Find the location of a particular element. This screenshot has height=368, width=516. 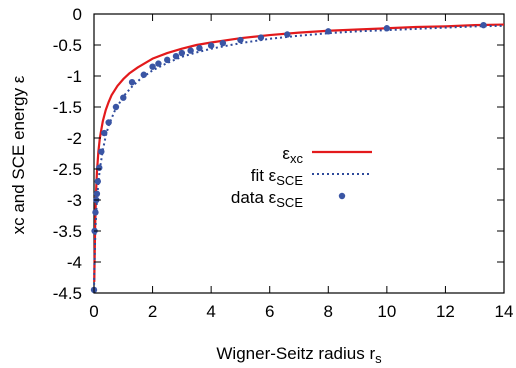

y-tick-label: -0.5 is located at coordinates (67, 45).